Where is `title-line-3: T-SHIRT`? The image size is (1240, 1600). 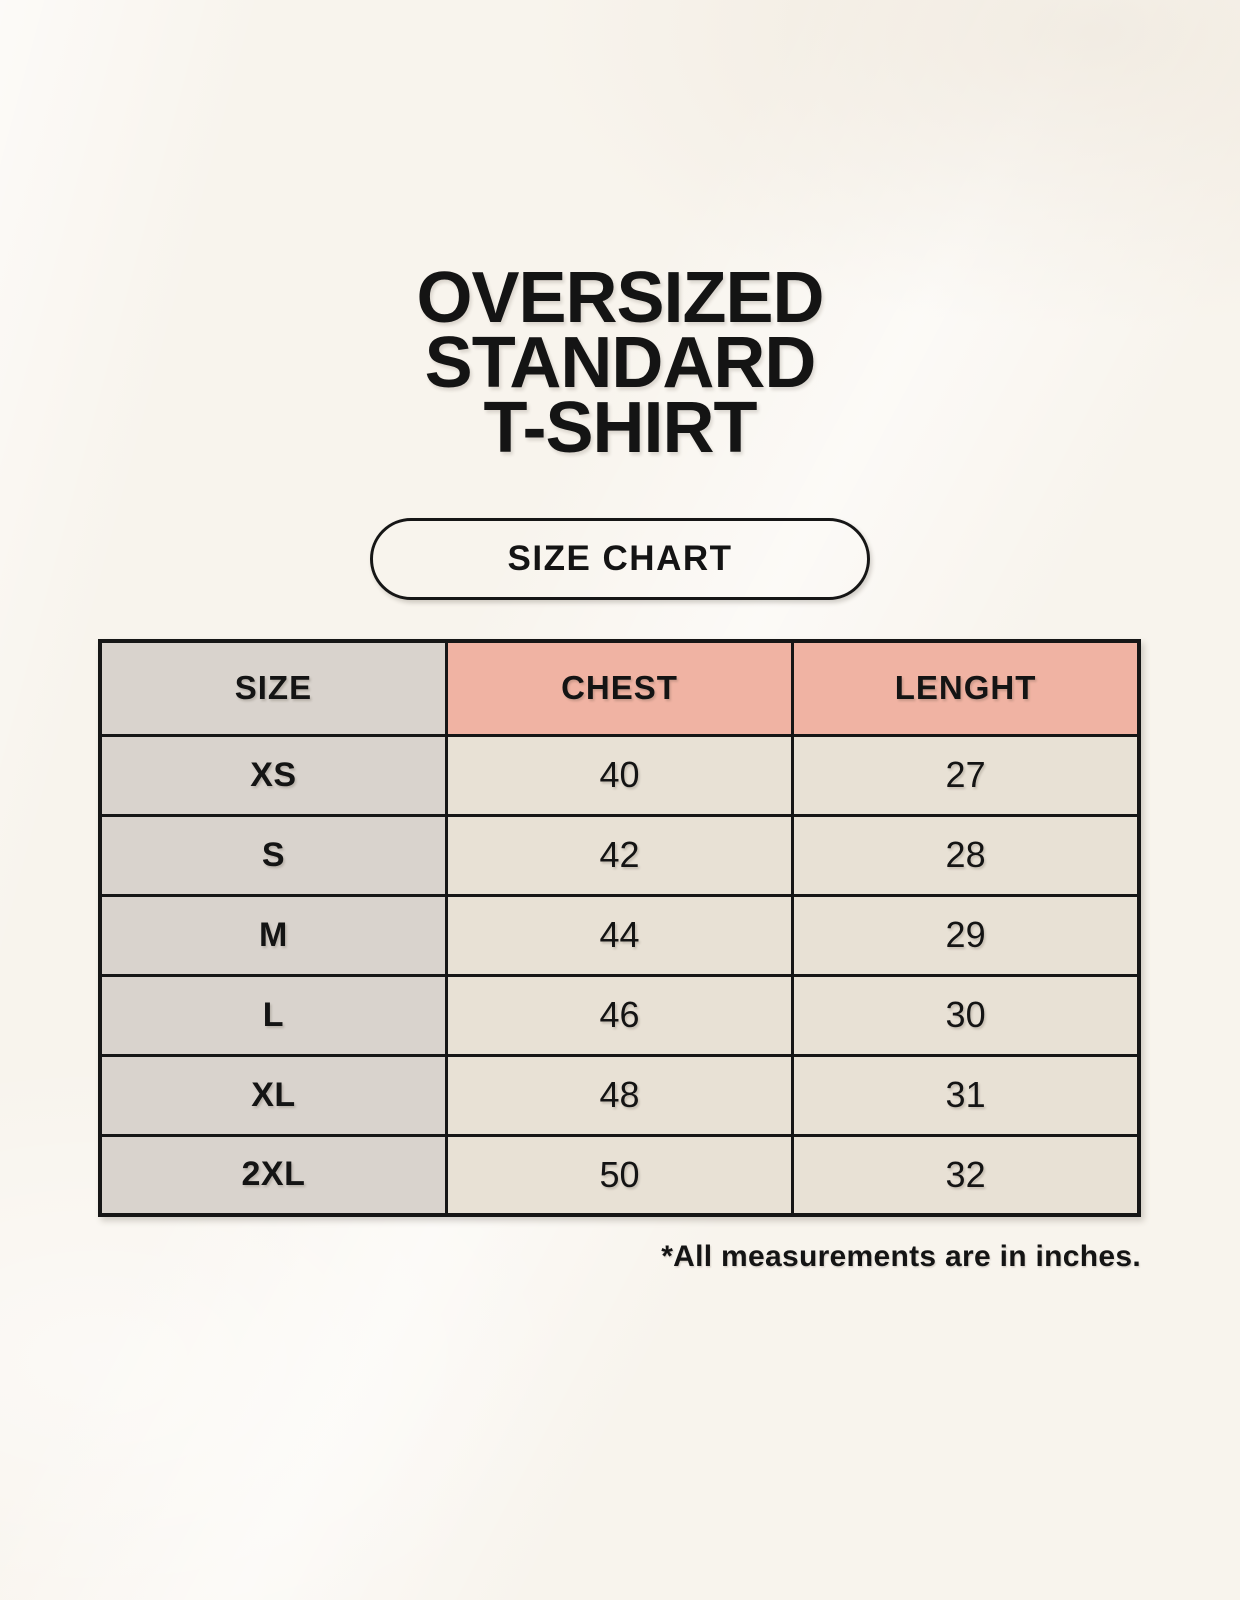 title-line-3: T-SHIRT is located at coordinates (620, 428).